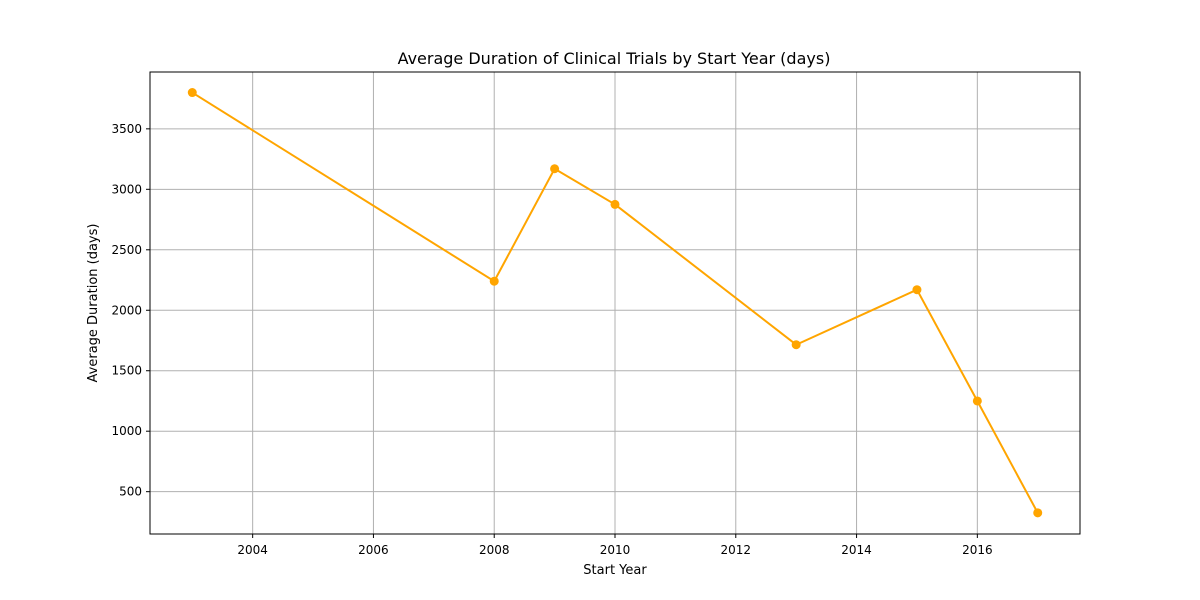  What do you see at coordinates (252, 550) in the screenshot?
I see `x-tick-label: 2004` at bounding box center [252, 550].